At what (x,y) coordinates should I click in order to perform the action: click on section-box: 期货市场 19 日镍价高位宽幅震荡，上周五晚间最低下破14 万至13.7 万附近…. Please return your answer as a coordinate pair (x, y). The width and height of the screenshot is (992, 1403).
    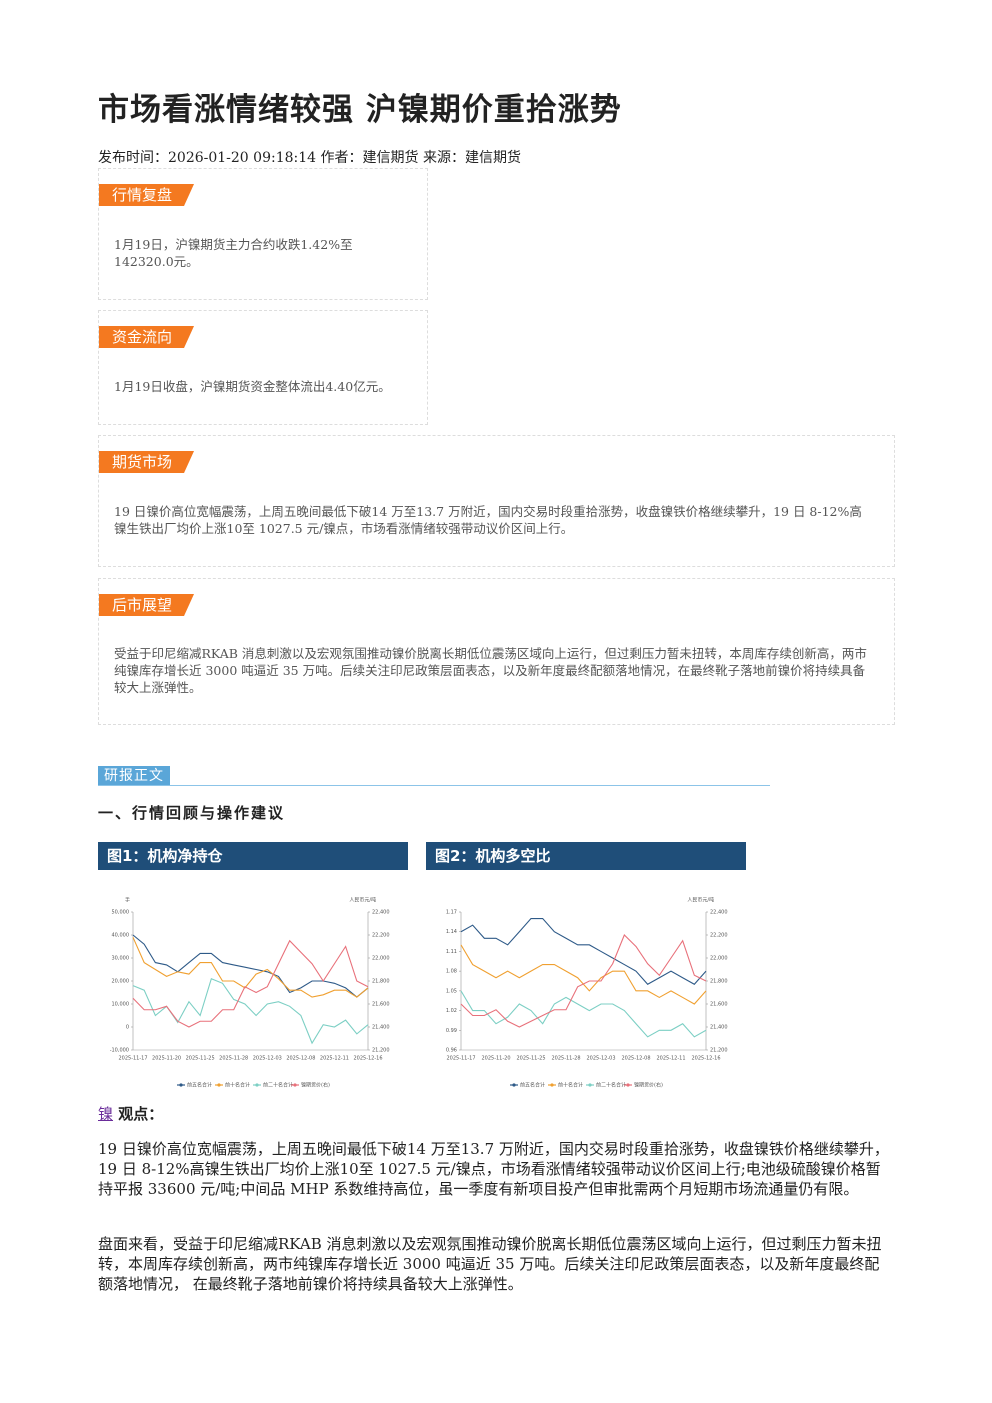
    Looking at the image, I should click on (496, 501).